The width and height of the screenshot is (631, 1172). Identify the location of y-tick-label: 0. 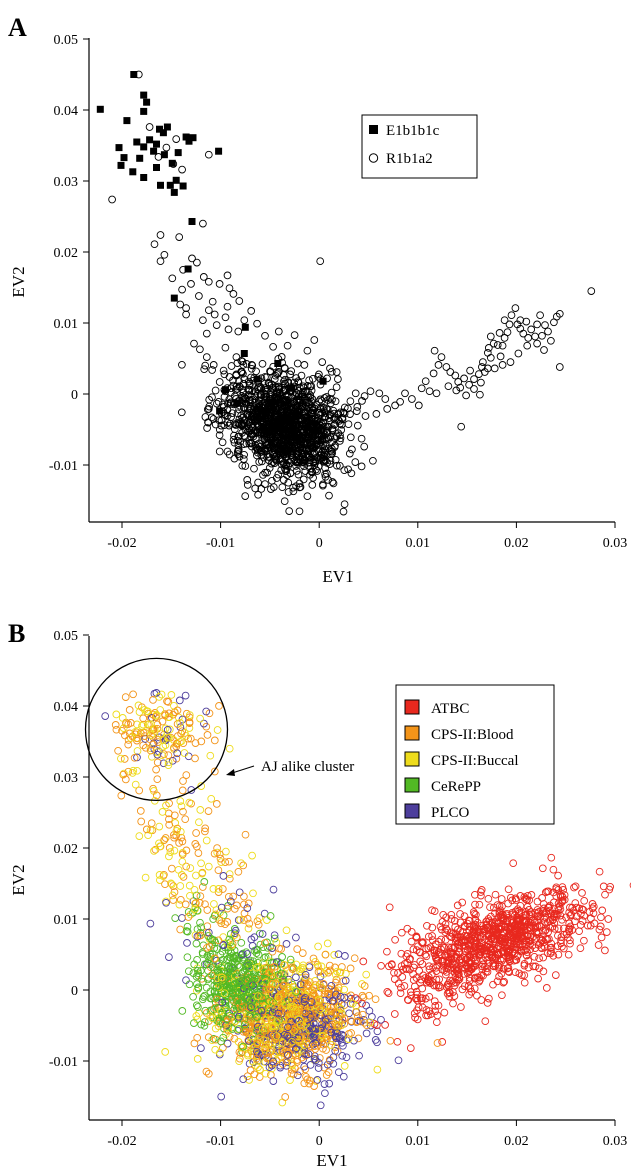
(74, 991).